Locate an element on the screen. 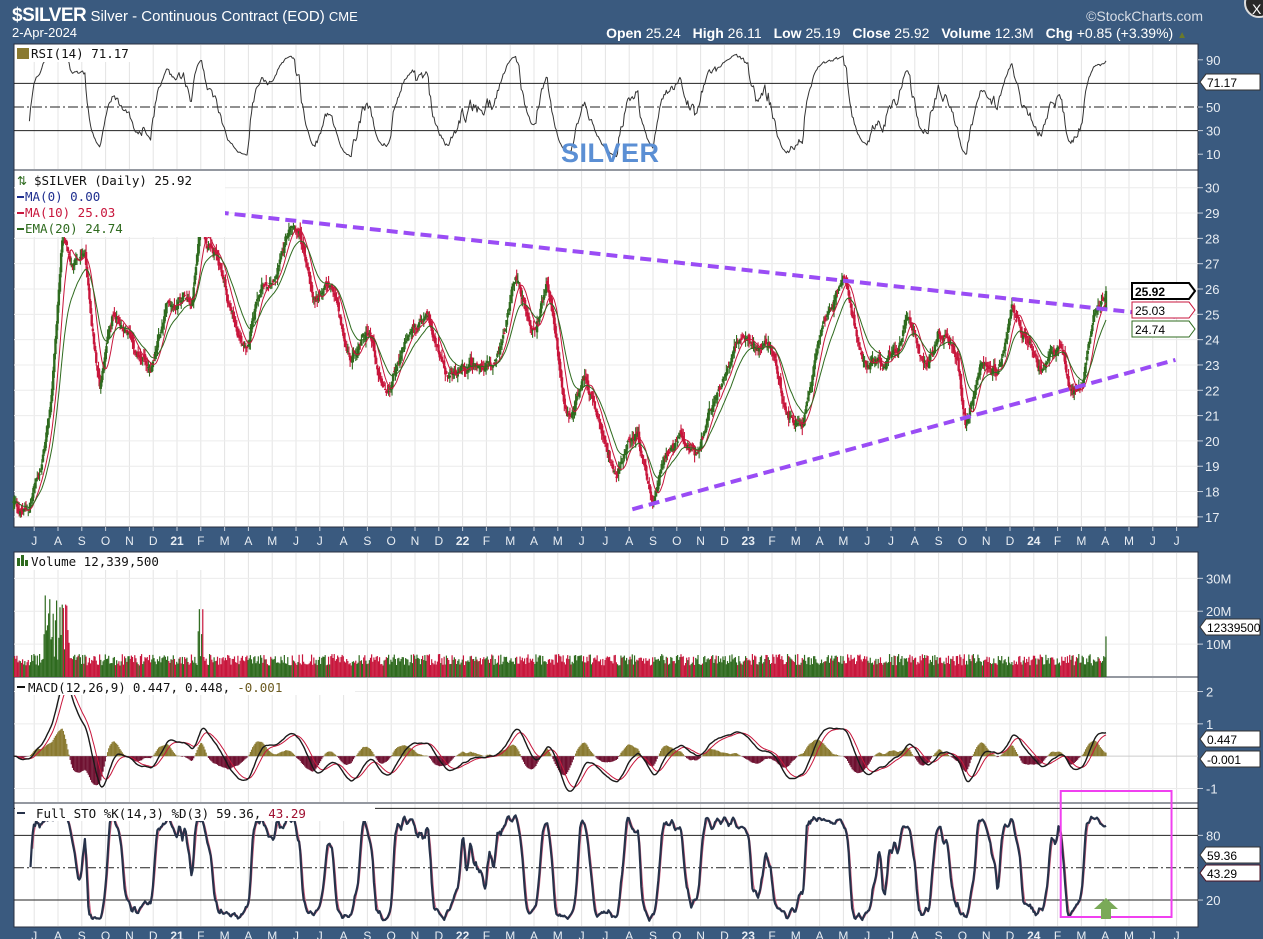 This screenshot has width=1263, height=939. bottom-axis-label: M is located at coordinates (796, 934).